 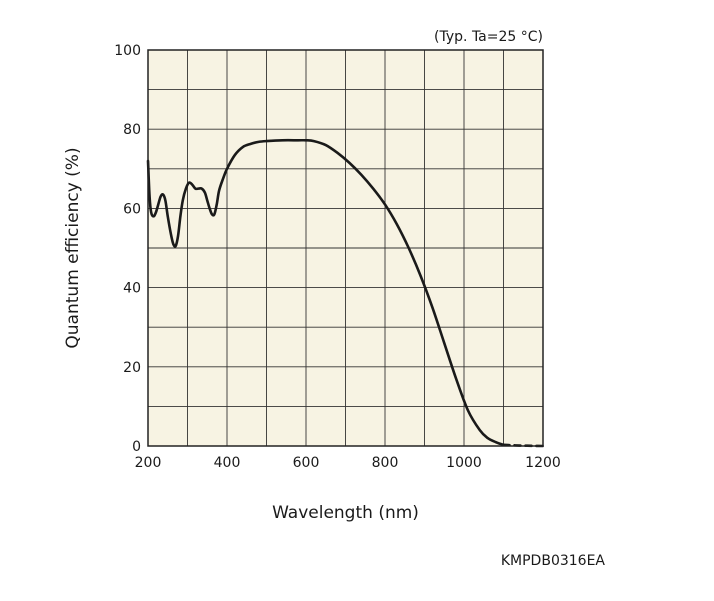 I want to click on x-tick-label: 400, so click(x=227, y=463).